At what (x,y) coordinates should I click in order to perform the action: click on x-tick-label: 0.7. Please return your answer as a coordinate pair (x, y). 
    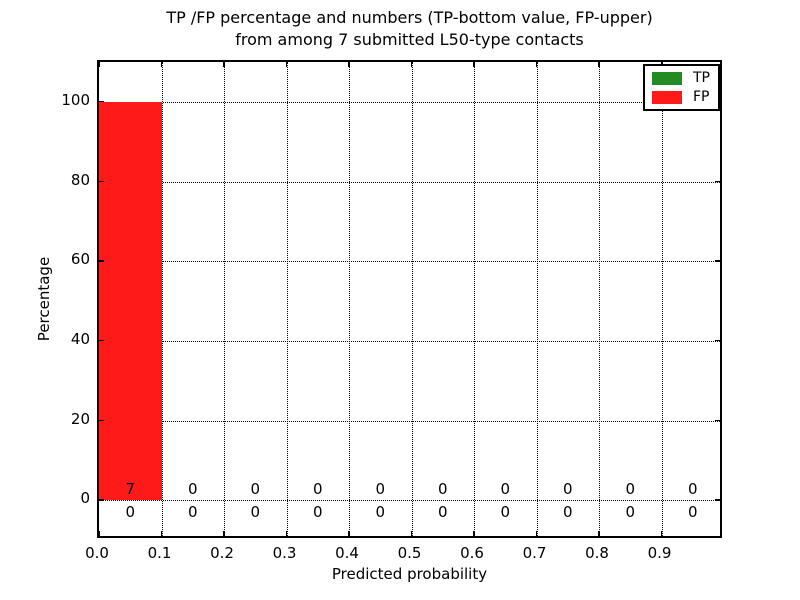
    Looking at the image, I should click on (534, 553).